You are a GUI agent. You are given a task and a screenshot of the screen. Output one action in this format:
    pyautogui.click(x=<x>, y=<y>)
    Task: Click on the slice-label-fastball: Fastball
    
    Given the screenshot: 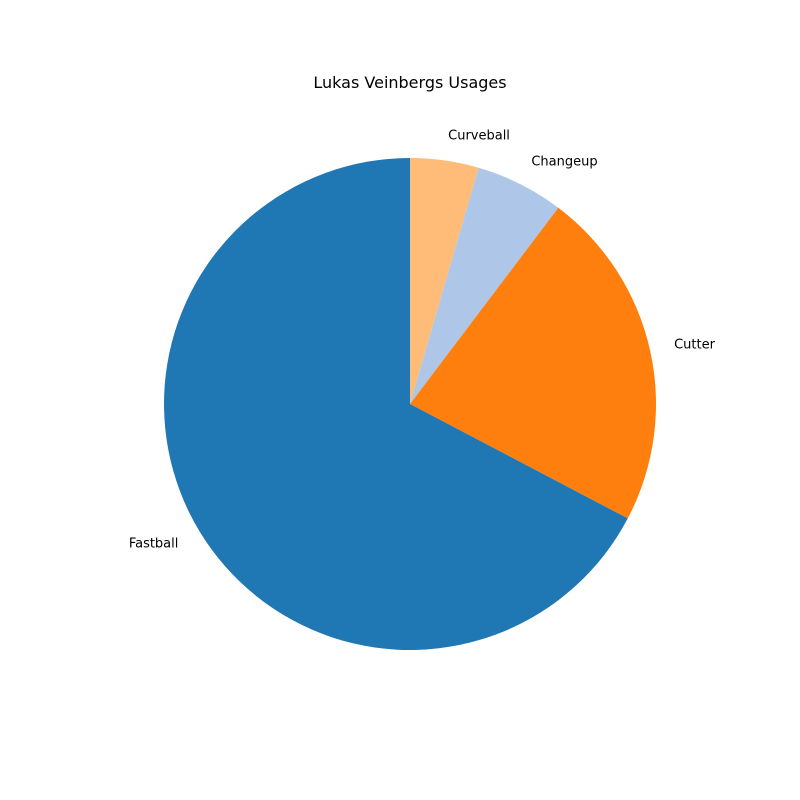 What is the action you would take?
    pyautogui.click(x=154, y=543)
    